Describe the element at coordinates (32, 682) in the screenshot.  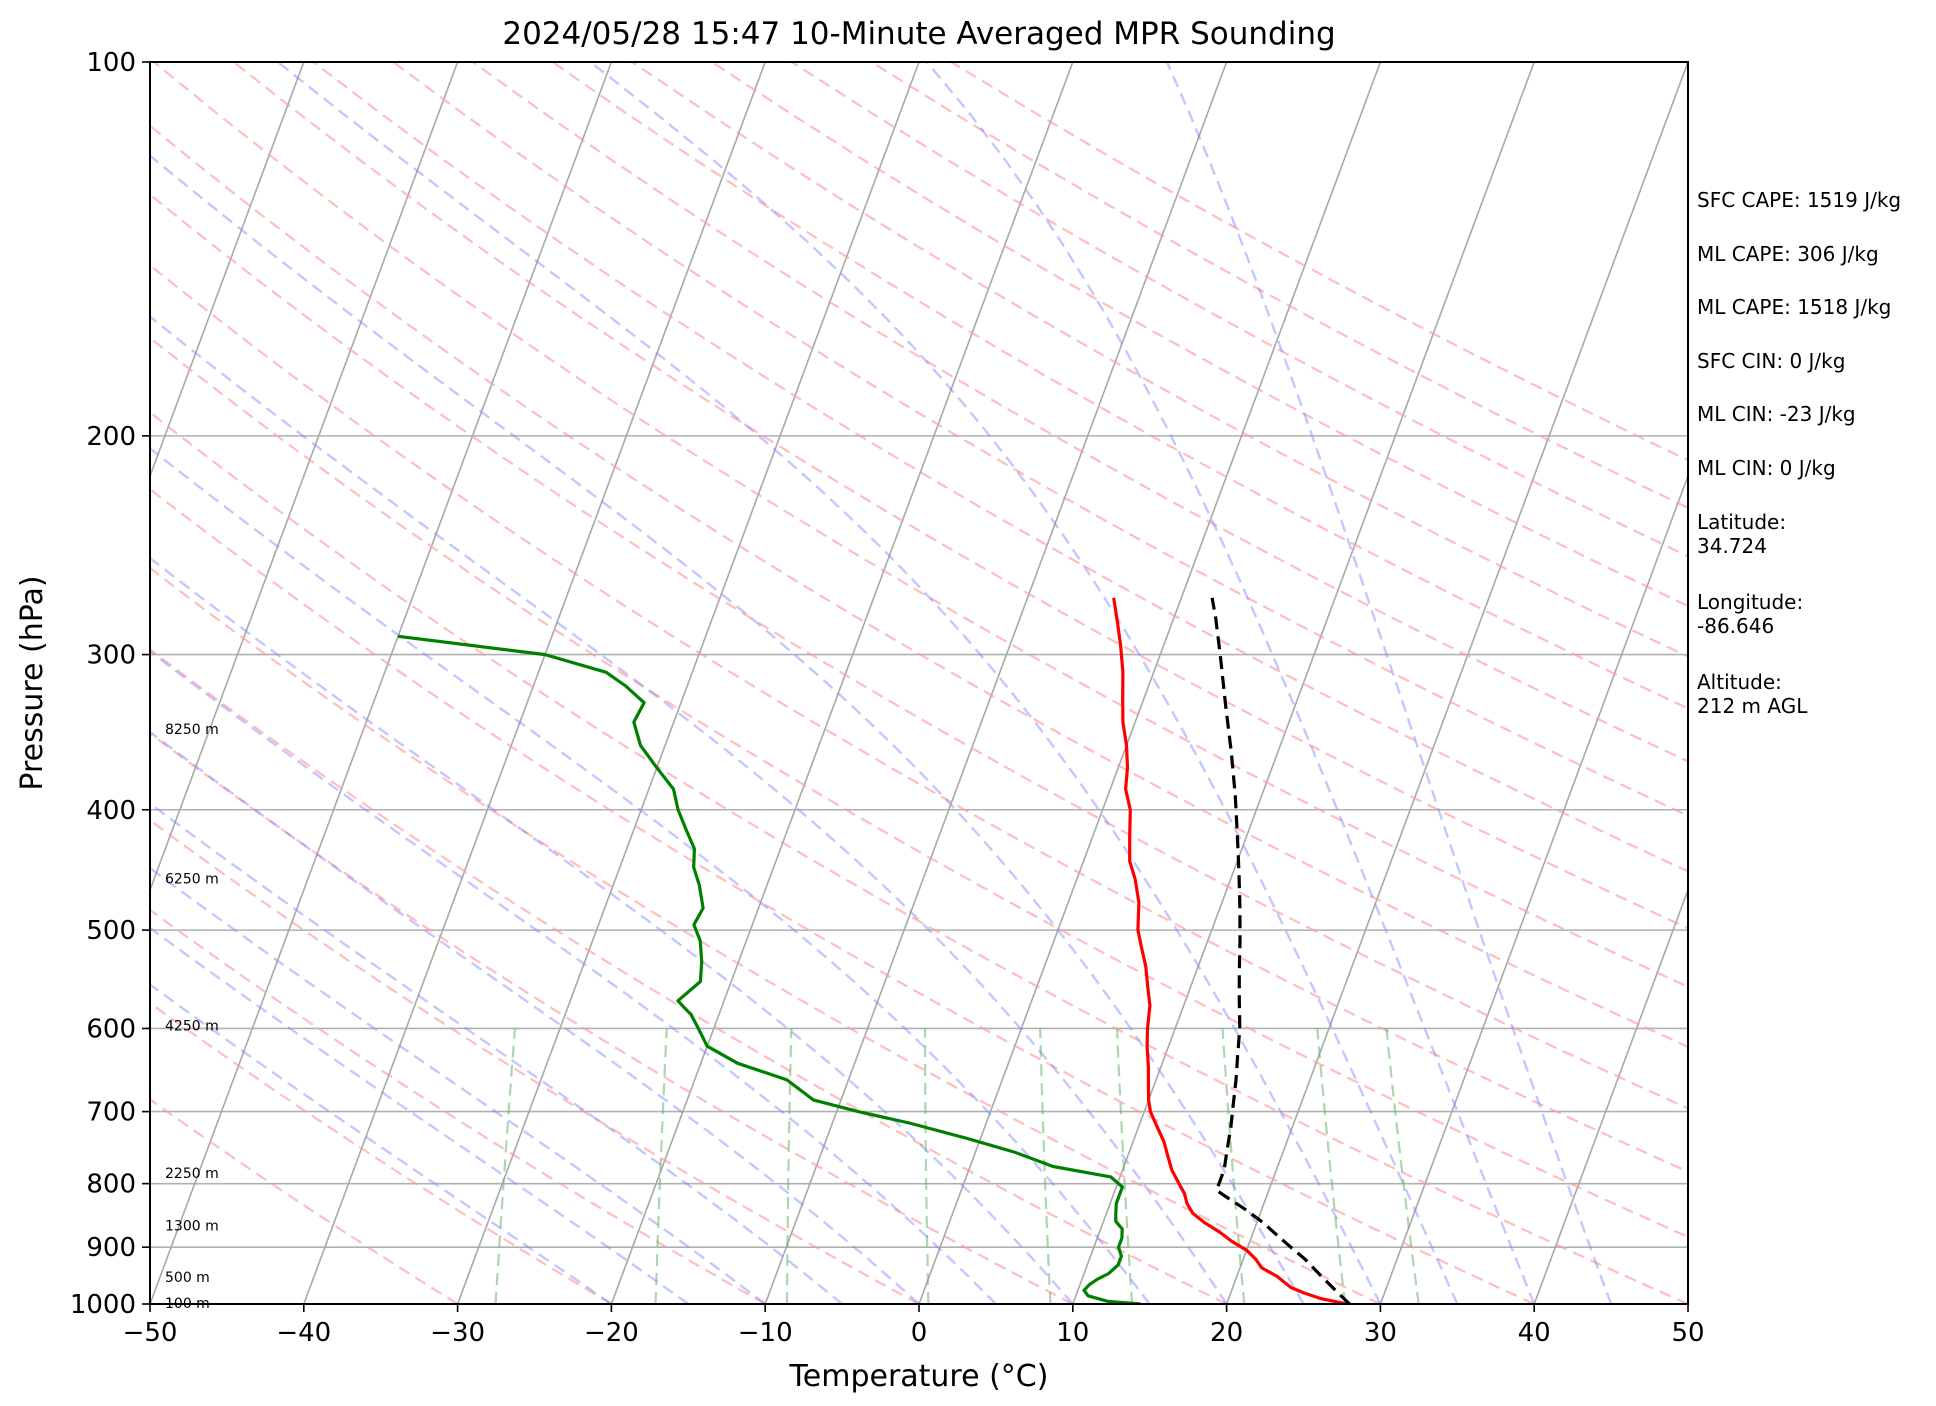
I see `y-axis-label: Pressure (hPa)` at that location.